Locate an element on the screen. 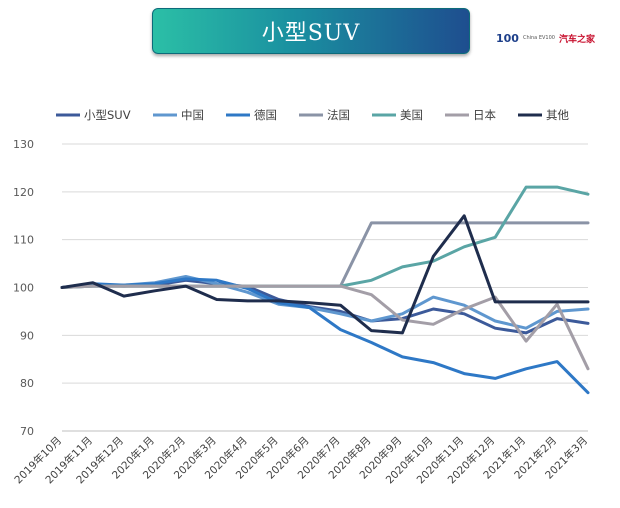  legend-label: 德国 is located at coordinates (265, 115).